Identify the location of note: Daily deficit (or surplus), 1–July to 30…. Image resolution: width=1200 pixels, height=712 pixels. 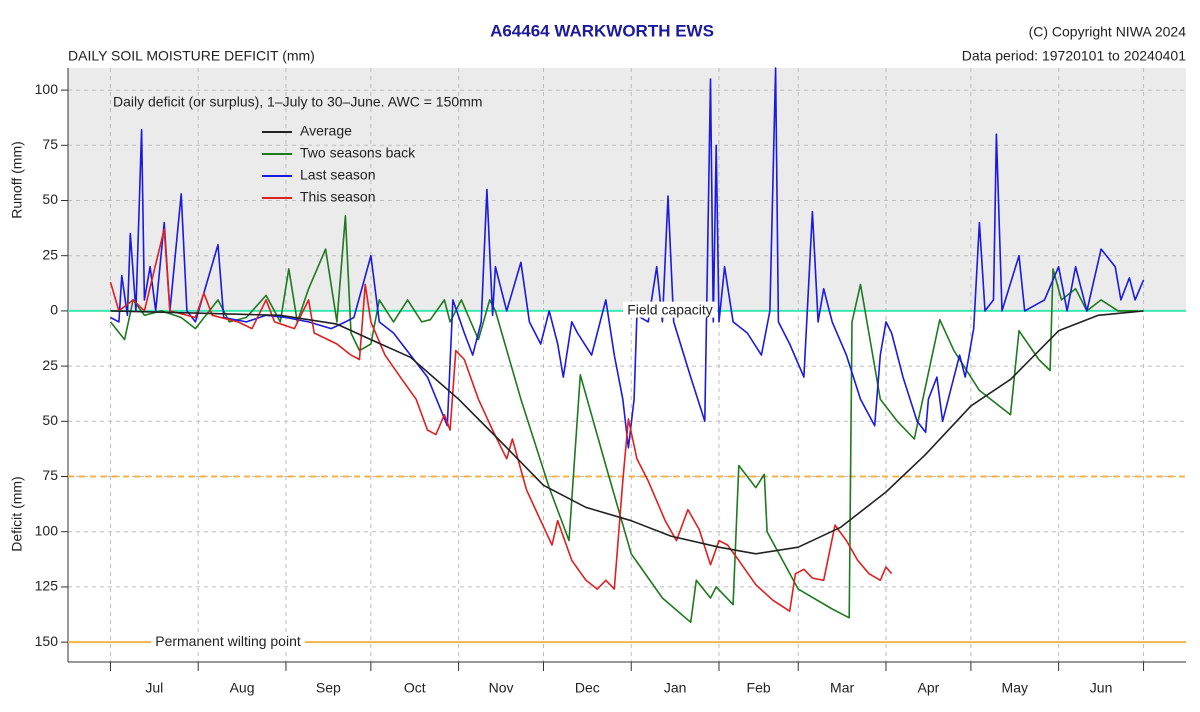
(297, 102).